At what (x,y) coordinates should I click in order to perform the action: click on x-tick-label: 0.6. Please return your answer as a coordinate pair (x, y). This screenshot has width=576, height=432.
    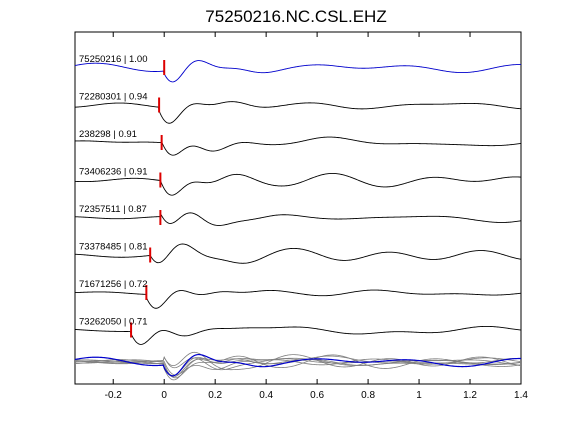
    Looking at the image, I should click on (317, 395).